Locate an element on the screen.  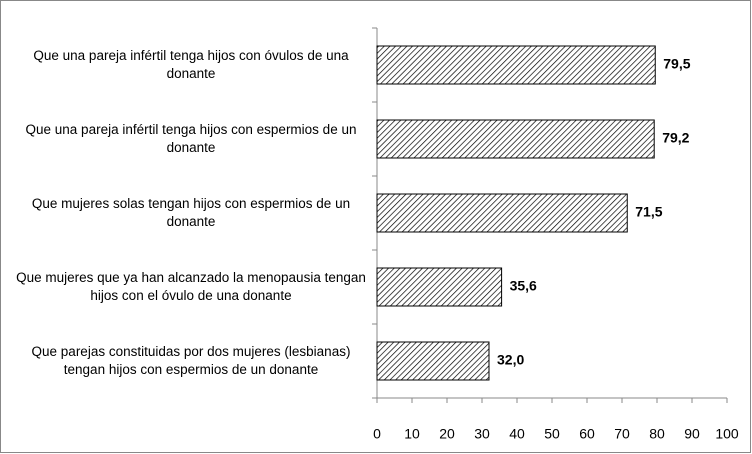
value-label: 35,6 is located at coordinates (523, 286).